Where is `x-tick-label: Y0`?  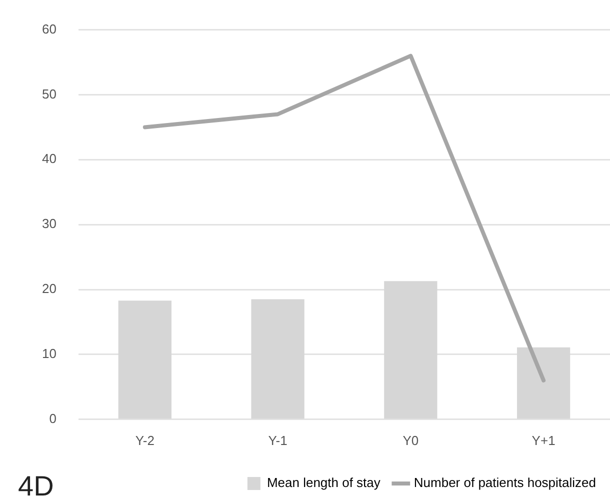 x-tick-label: Y0 is located at coordinates (410, 440).